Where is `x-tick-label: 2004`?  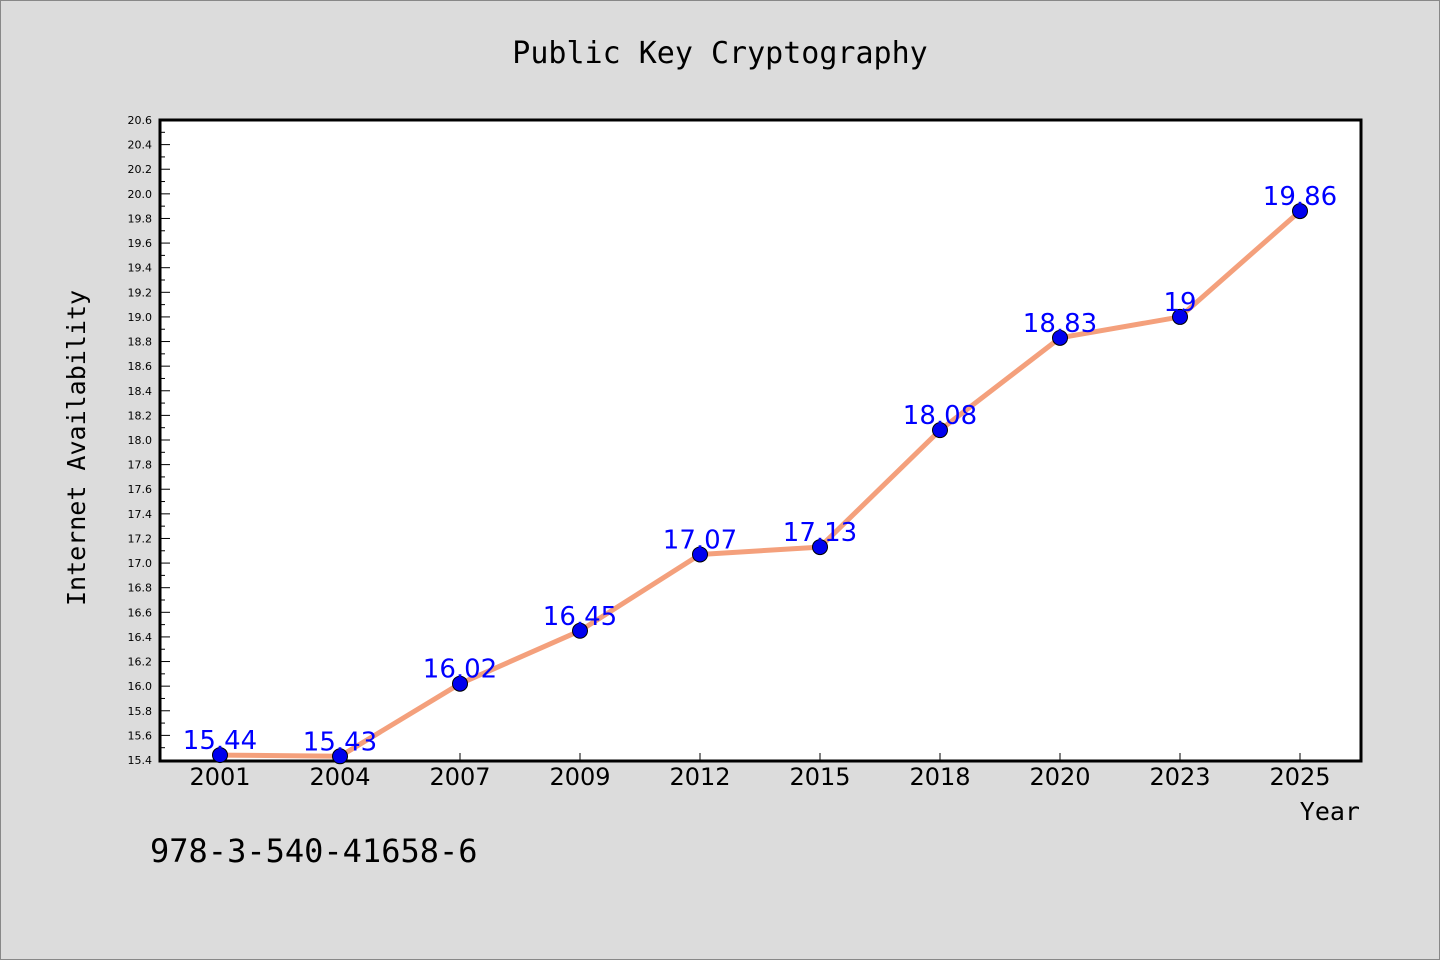
x-tick-label: 2004 is located at coordinates (339, 777).